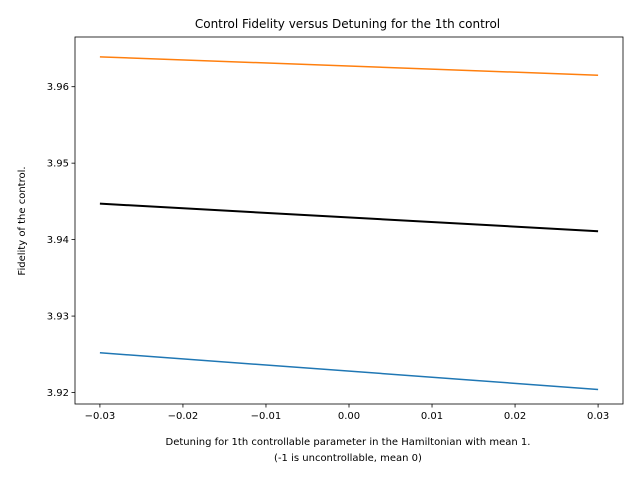 The height and width of the screenshot is (480, 640). I want to click on x-tick-label: −0.01, so click(266, 416).